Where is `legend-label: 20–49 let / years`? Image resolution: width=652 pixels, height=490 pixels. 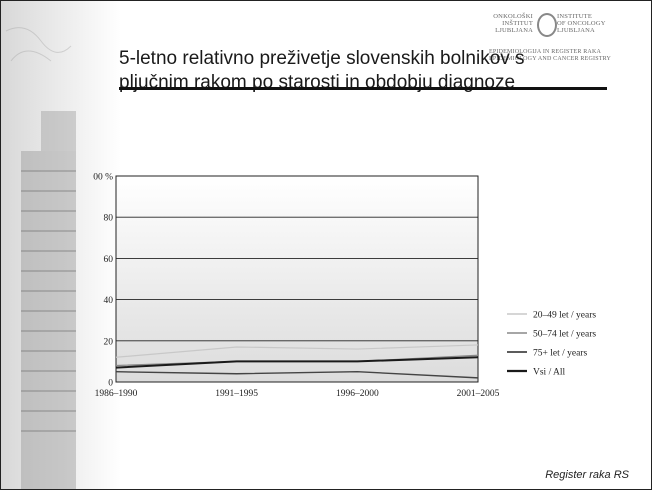
legend-label: 20–49 let / years is located at coordinates (564, 316).